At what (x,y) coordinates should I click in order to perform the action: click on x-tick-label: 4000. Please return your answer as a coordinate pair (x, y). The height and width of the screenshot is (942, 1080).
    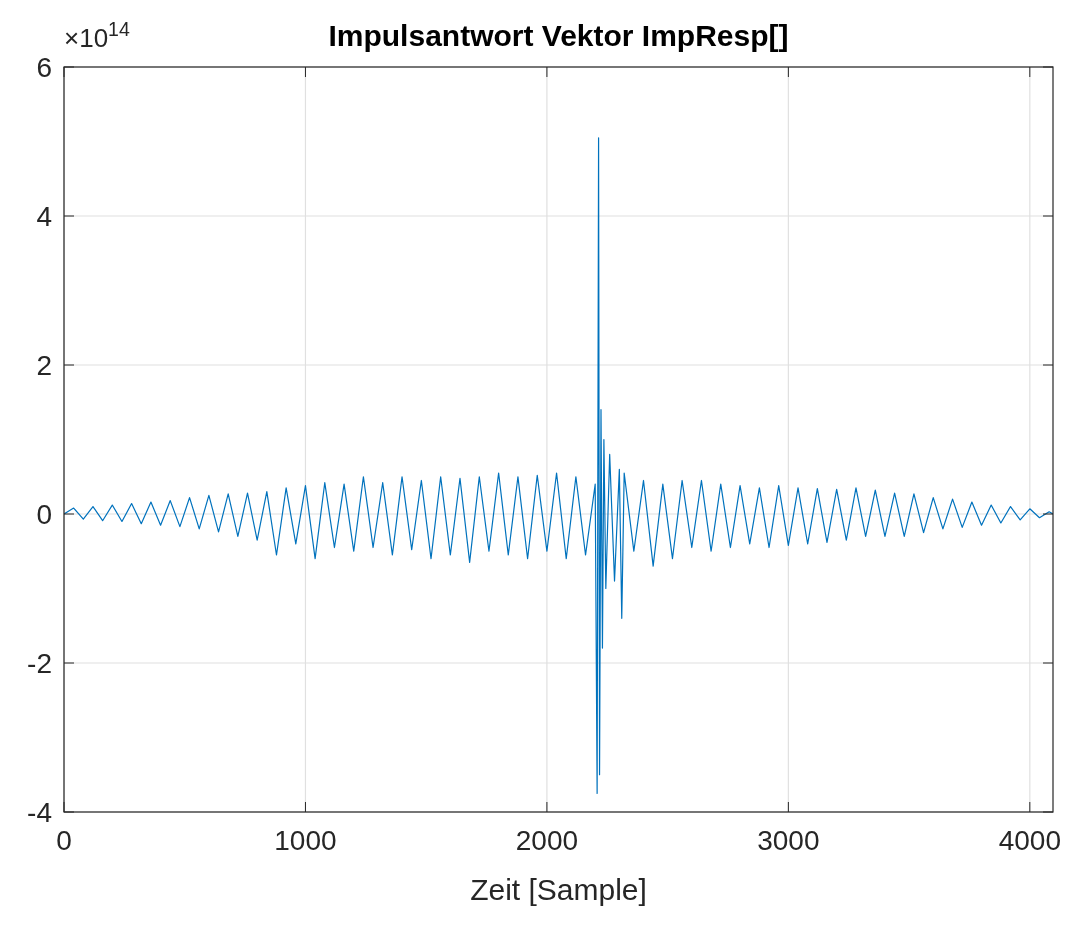
    Looking at the image, I should click on (1029, 840).